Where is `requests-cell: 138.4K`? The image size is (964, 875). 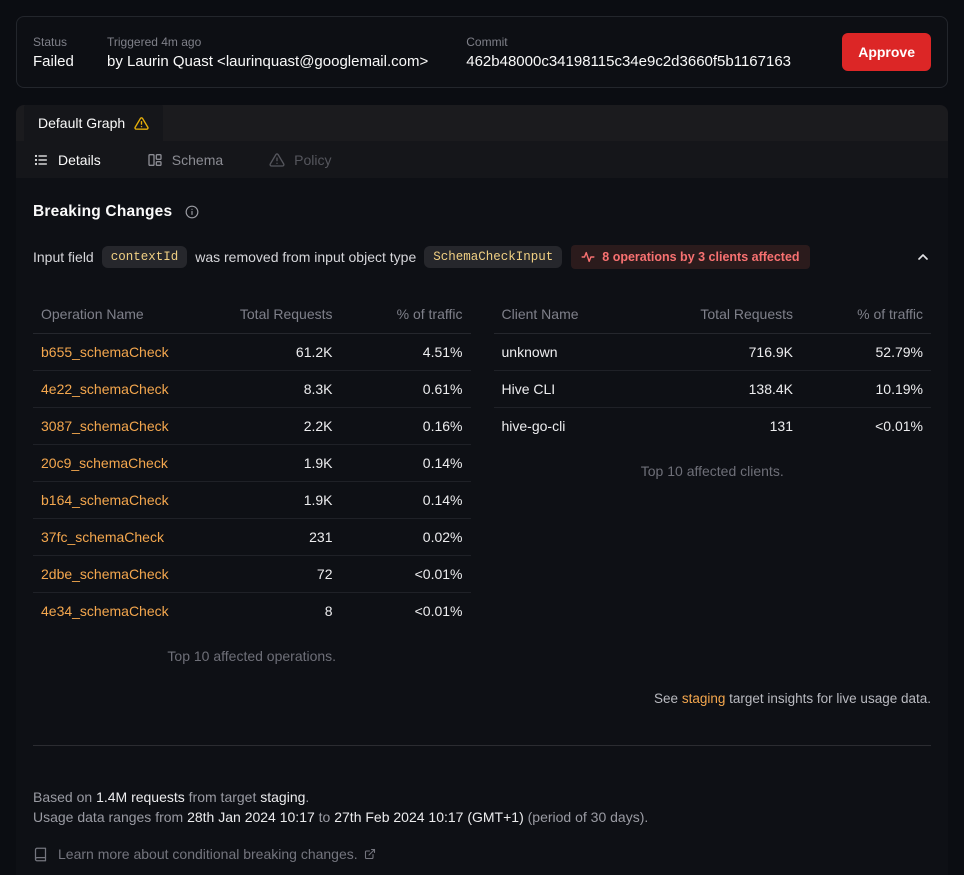
requests-cell: 138.4K is located at coordinates (735, 389).